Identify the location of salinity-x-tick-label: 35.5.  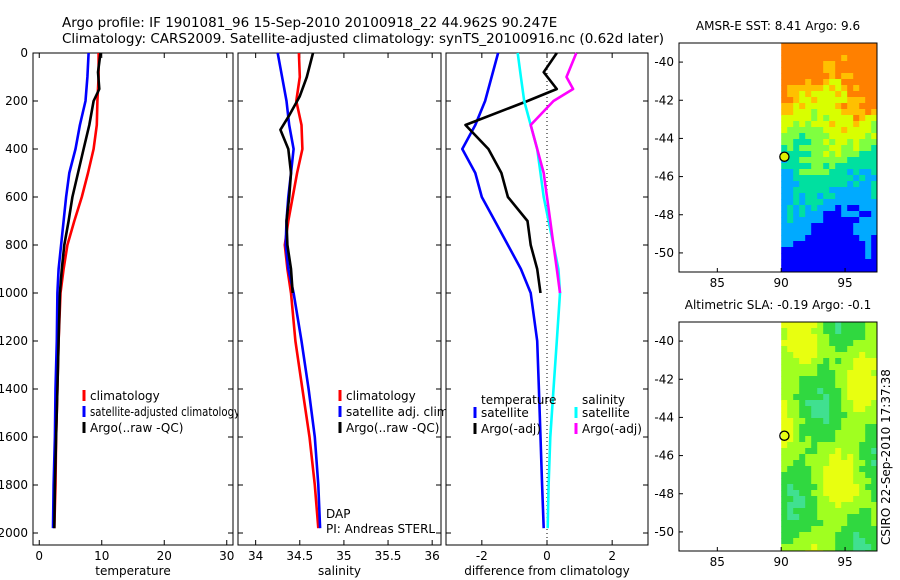
(388, 556).